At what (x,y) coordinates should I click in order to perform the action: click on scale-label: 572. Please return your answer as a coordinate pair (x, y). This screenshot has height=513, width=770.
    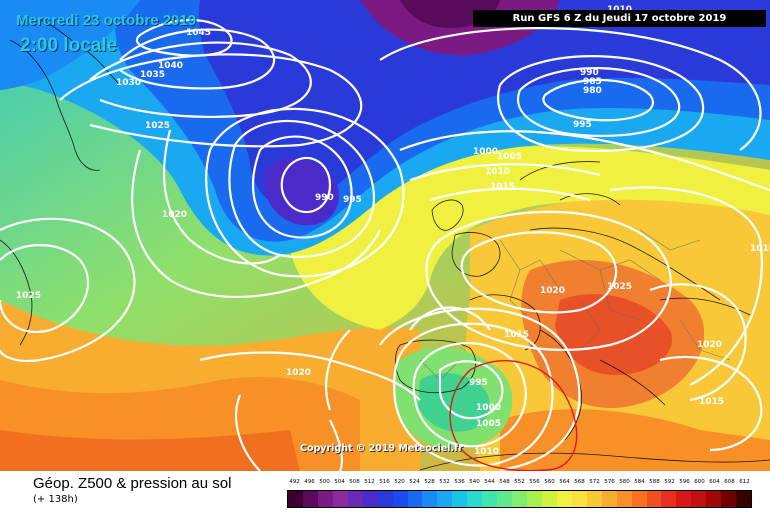
    Looking at the image, I should click on (594, 482).